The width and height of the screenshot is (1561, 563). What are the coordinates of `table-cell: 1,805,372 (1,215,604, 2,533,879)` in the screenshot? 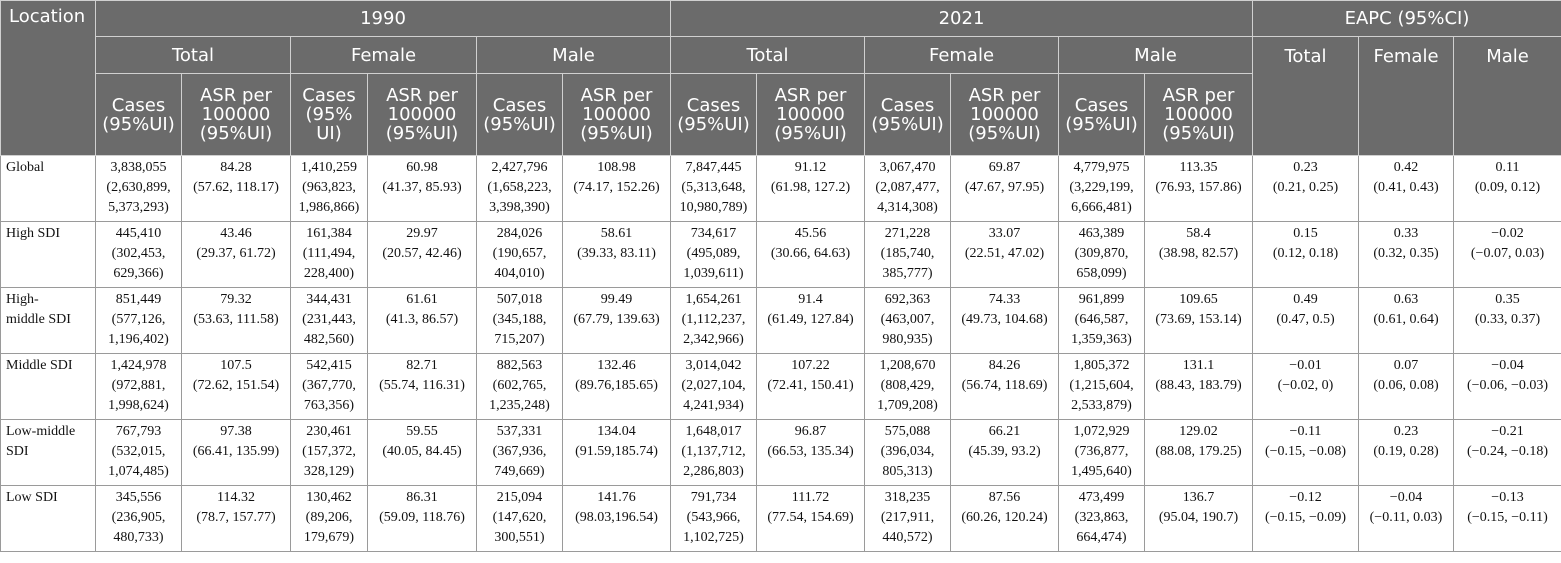 It's located at (1101, 386).